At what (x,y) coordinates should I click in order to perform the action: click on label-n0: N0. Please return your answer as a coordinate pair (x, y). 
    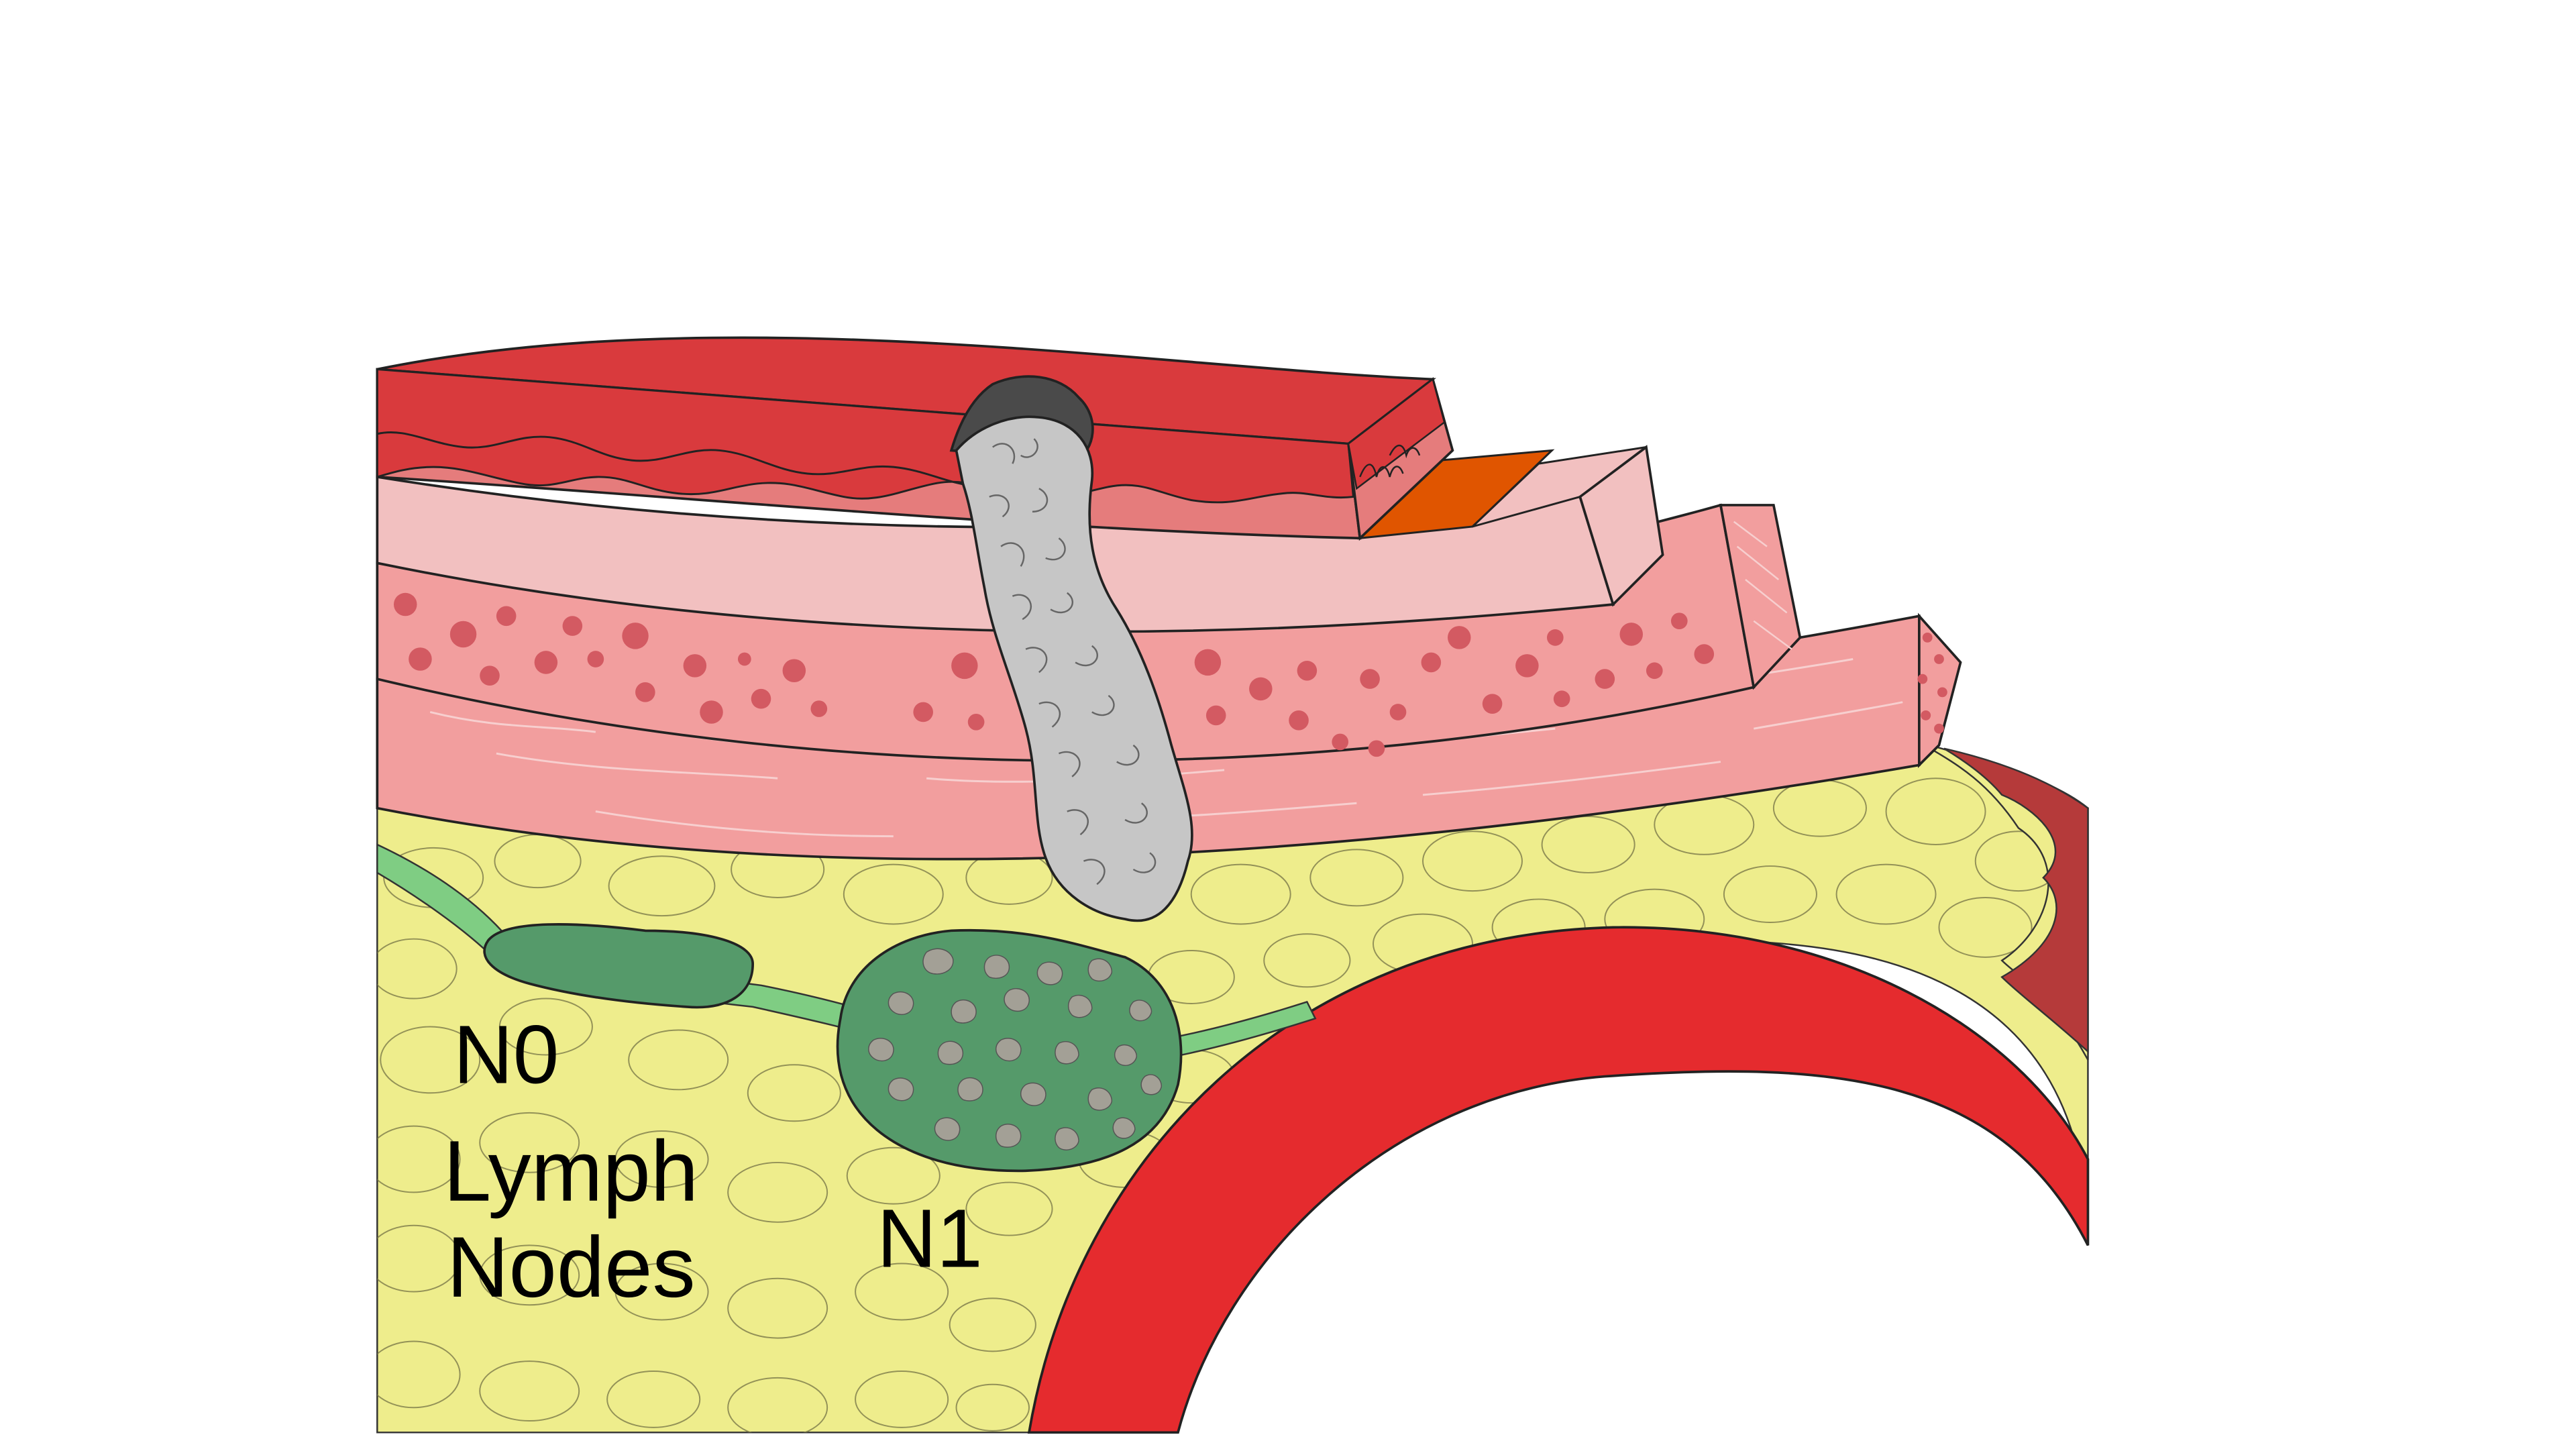
    Looking at the image, I should click on (506, 1054).